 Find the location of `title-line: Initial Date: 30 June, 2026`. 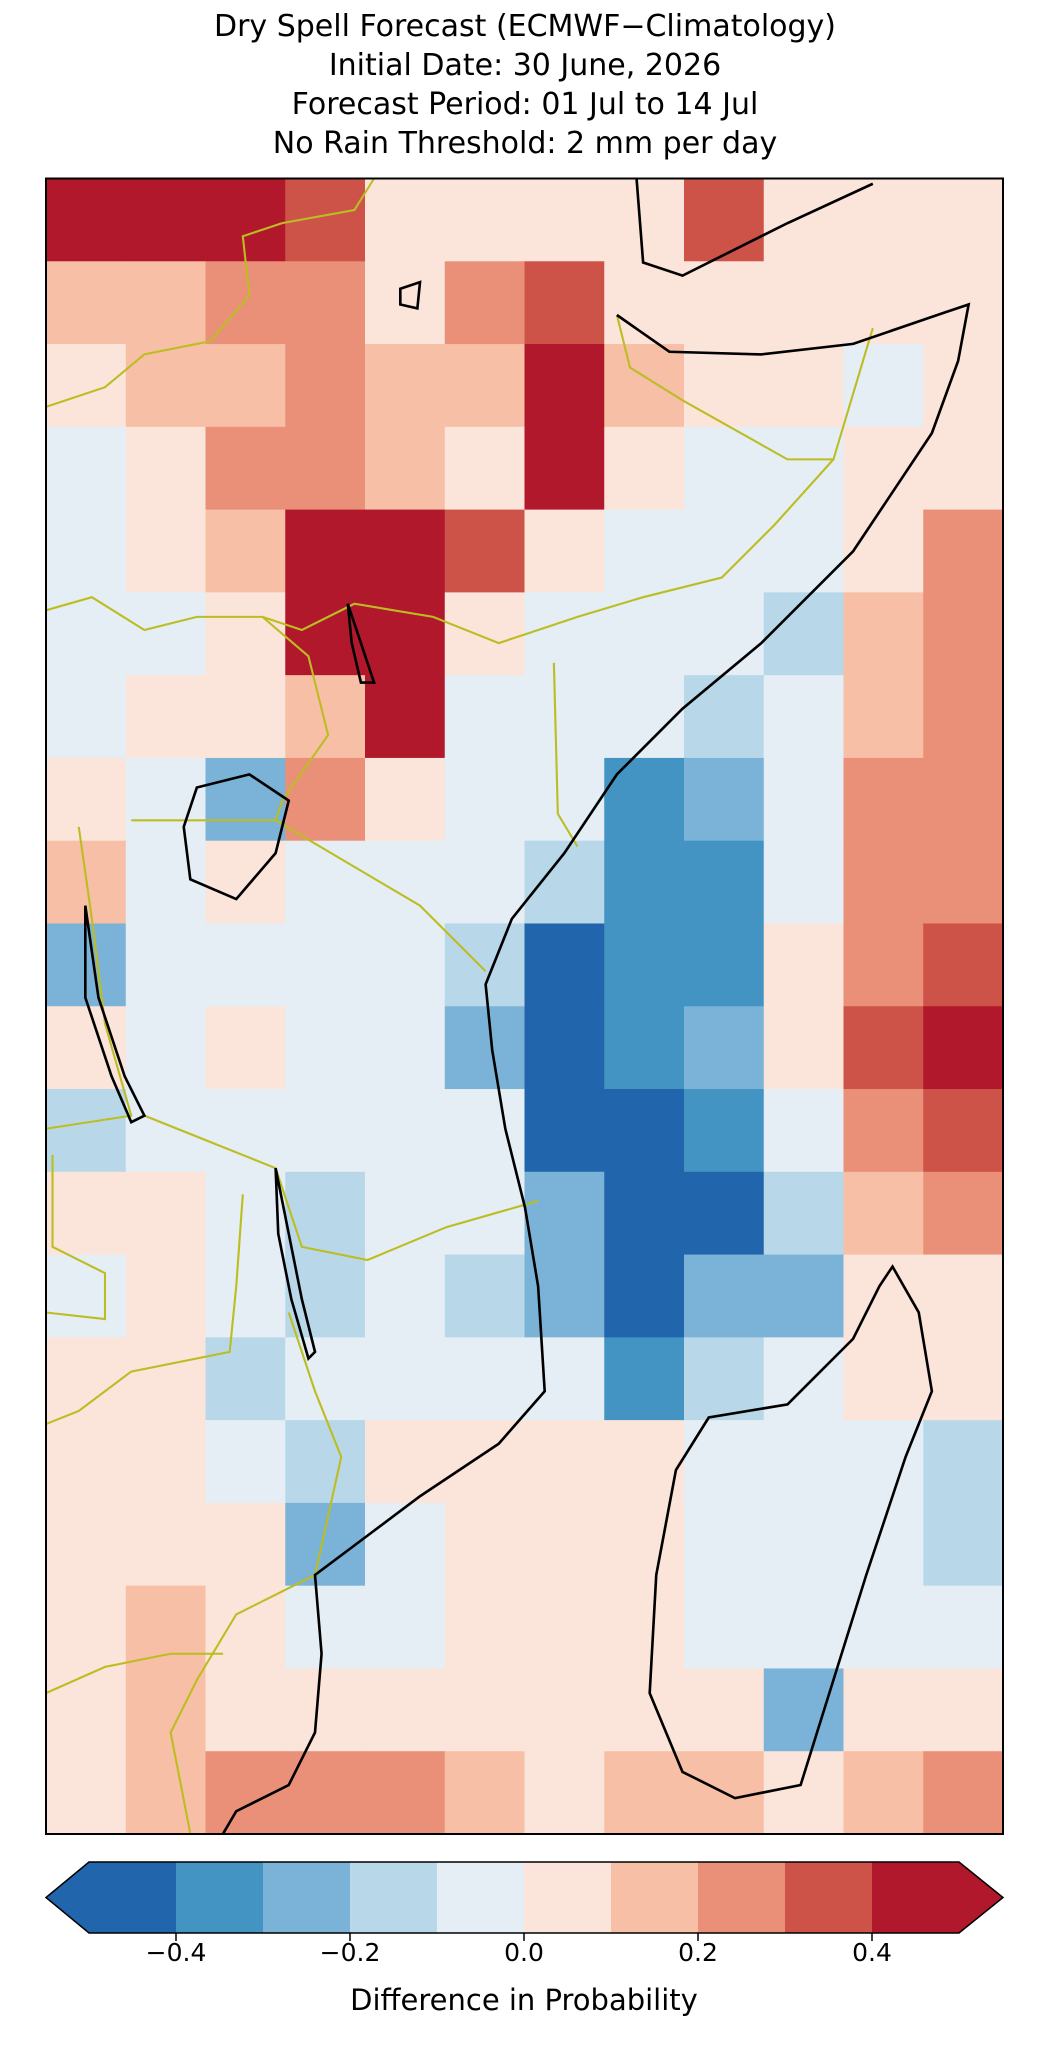

title-line: Initial Date: 30 June, 2026 is located at coordinates (525, 65).